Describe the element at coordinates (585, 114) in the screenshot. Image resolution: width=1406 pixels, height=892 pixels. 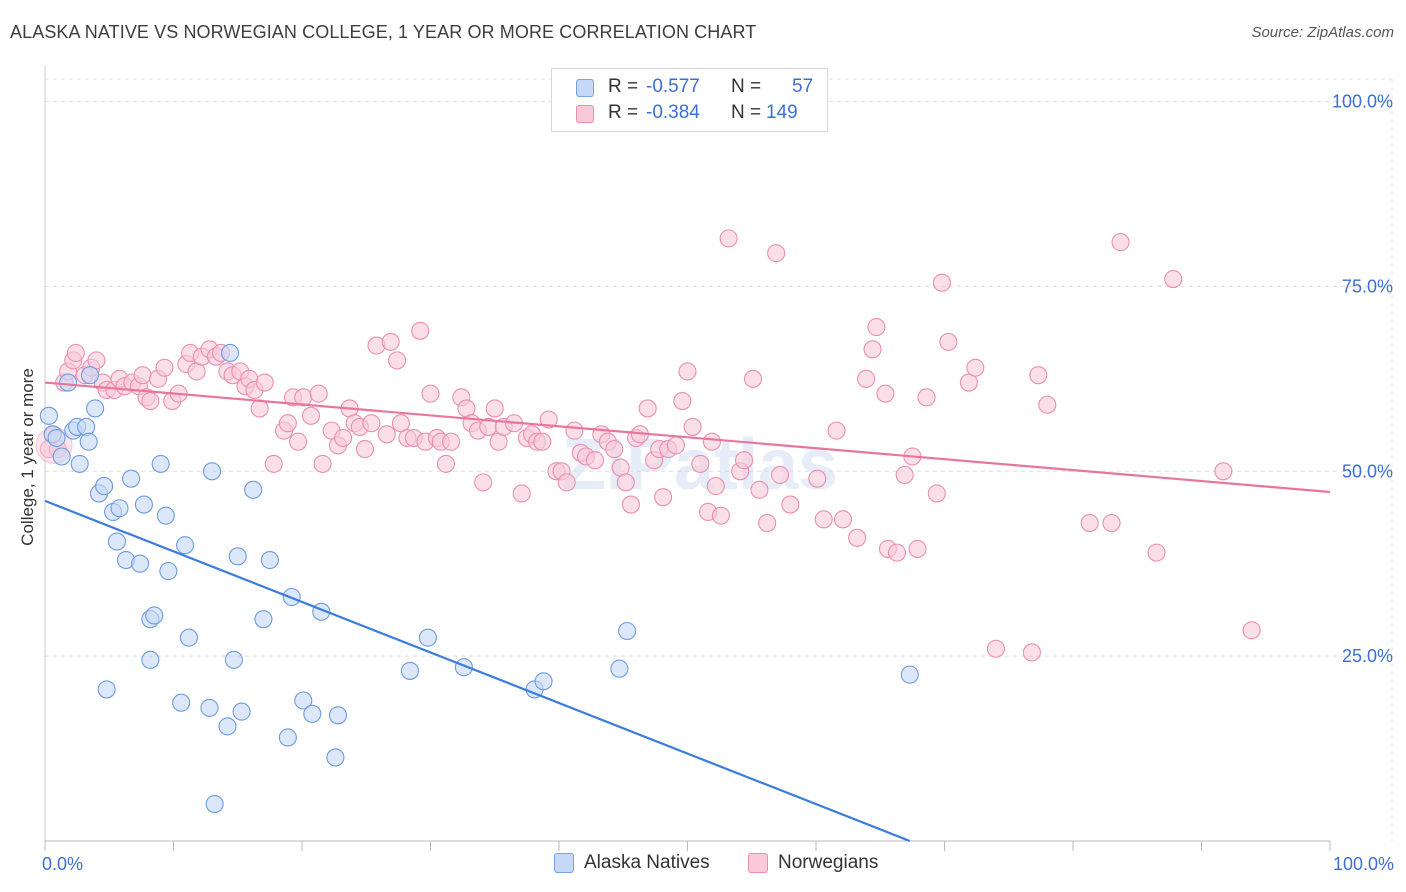
I see `legend-swatch-pink` at that location.